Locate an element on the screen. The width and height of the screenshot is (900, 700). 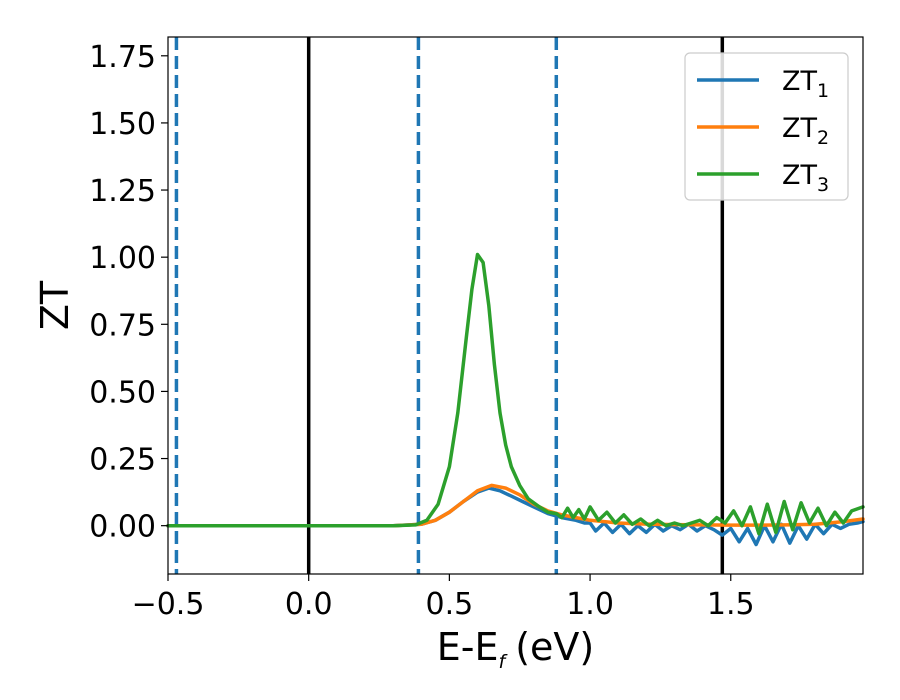
series-line-zt2 is located at coordinates (515, 505).